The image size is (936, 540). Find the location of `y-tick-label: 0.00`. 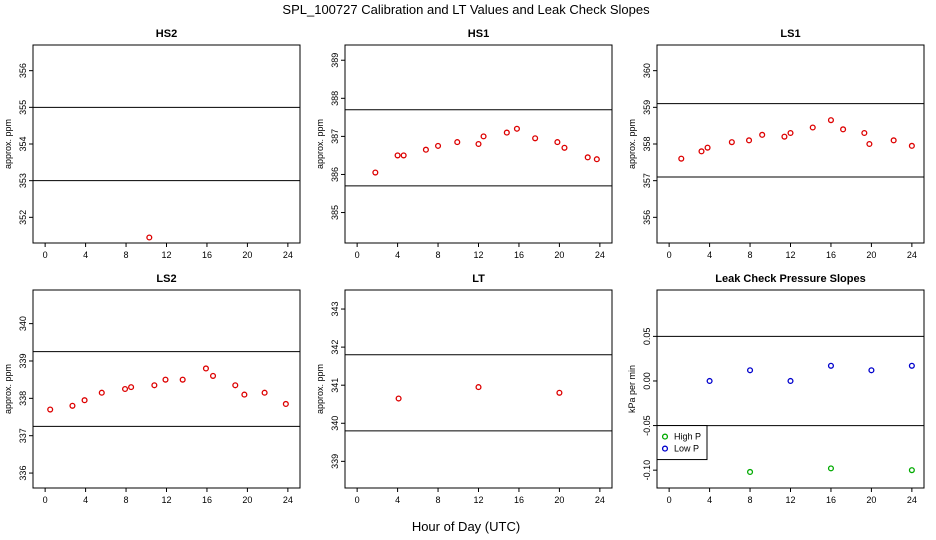

y-tick-label: 0.00 is located at coordinates (647, 381).